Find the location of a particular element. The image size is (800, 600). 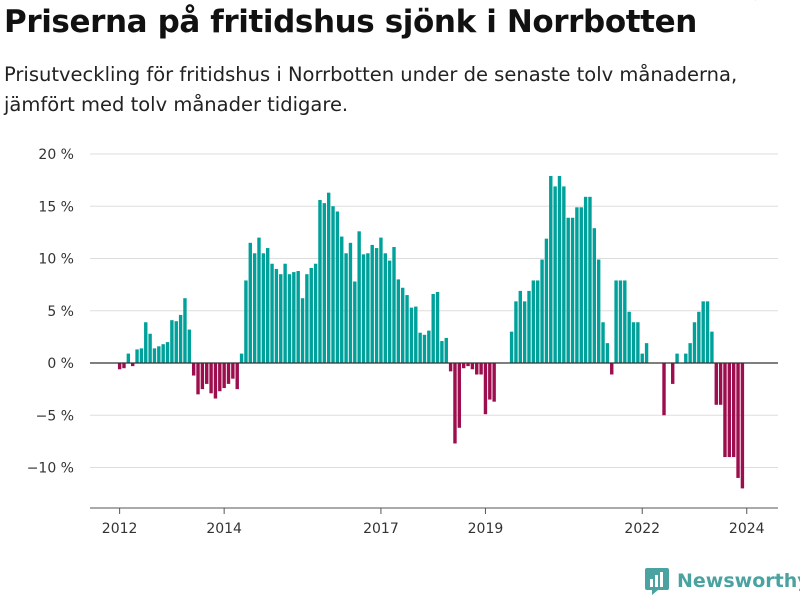

x-tick-label: 2024 is located at coordinates (747, 529).